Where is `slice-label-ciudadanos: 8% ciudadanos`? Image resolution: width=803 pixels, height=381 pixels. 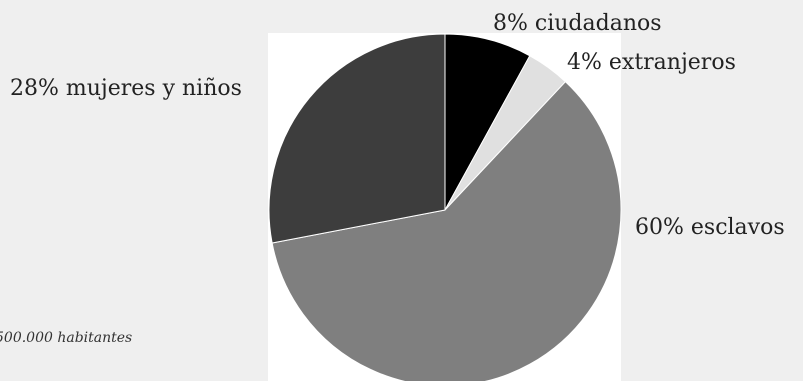 slice-label-ciudadanos: 8% ciudadanos is located at coordinates (577, 23).